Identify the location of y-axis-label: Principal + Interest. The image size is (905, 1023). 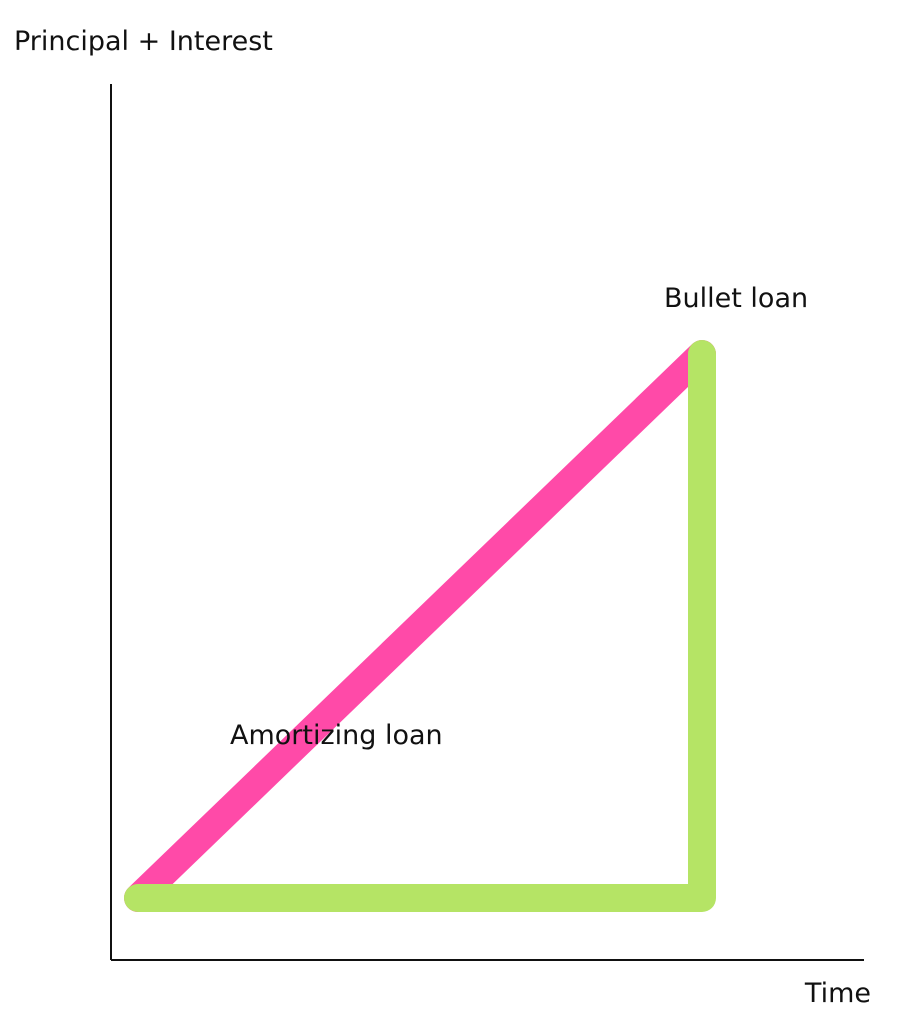
(143, 41).